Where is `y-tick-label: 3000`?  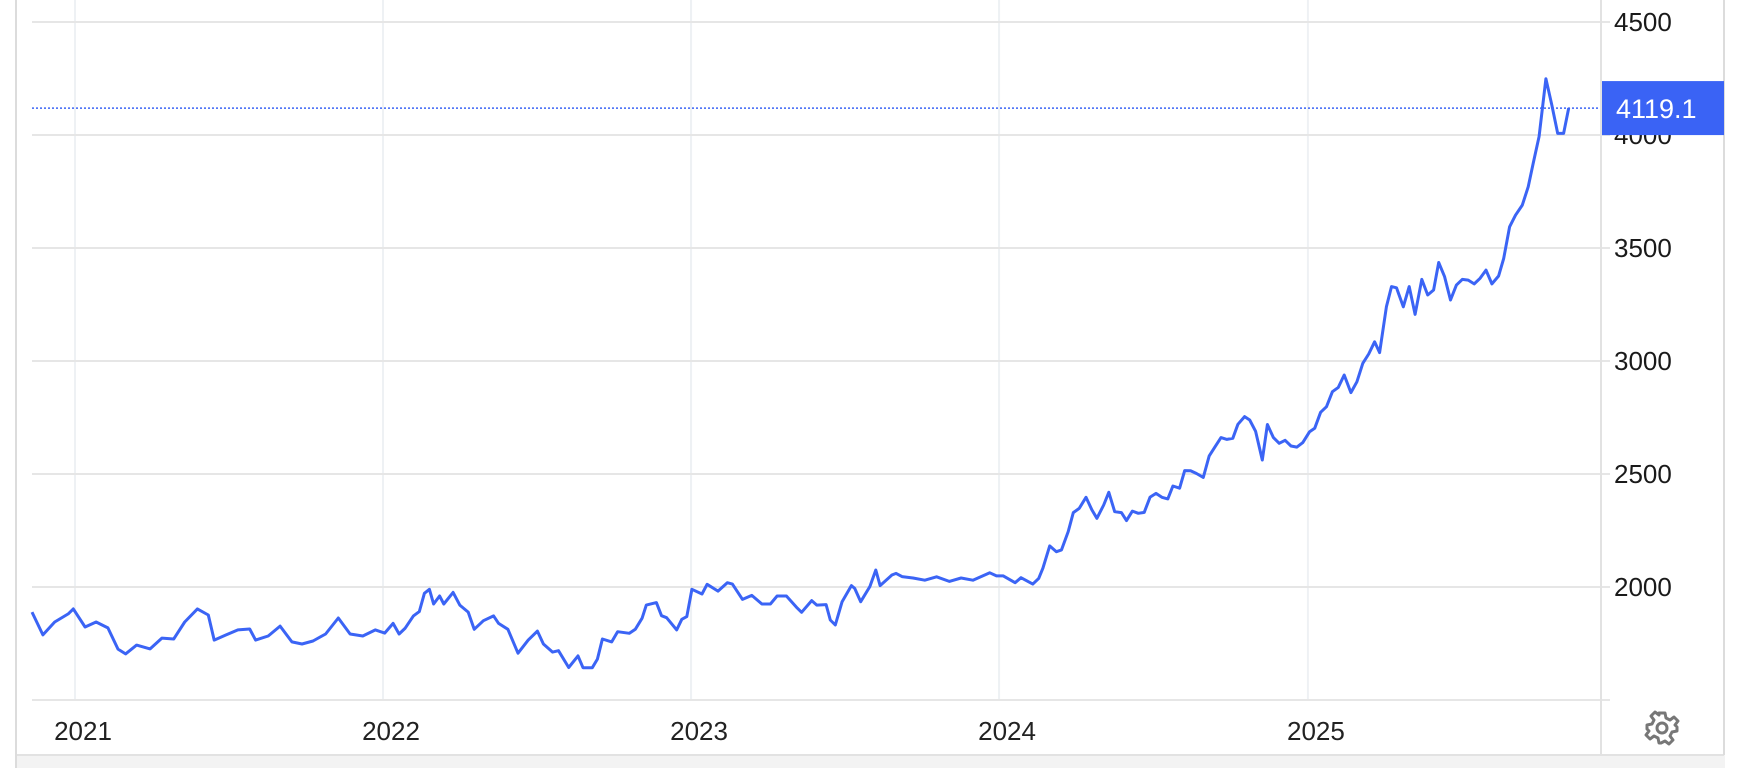 y-tick-label: 3000 is located at coordinates (1643, 361).